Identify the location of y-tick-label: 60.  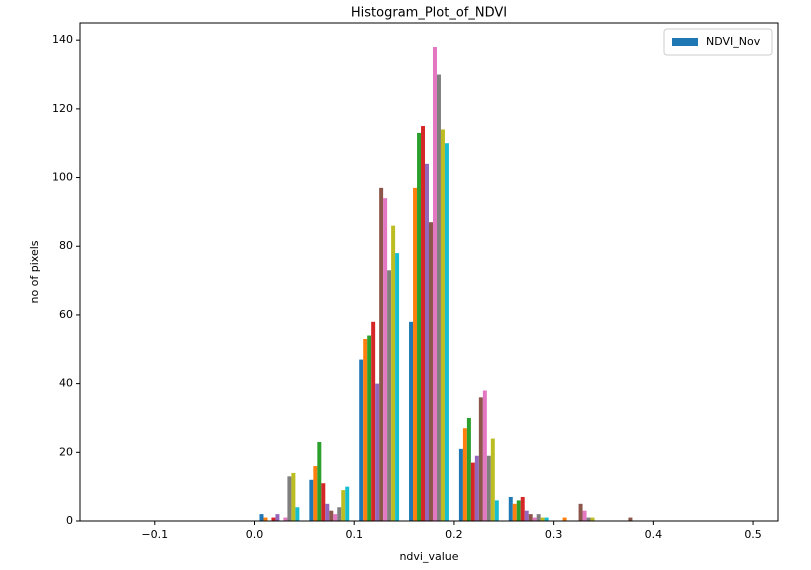
(66, 314).